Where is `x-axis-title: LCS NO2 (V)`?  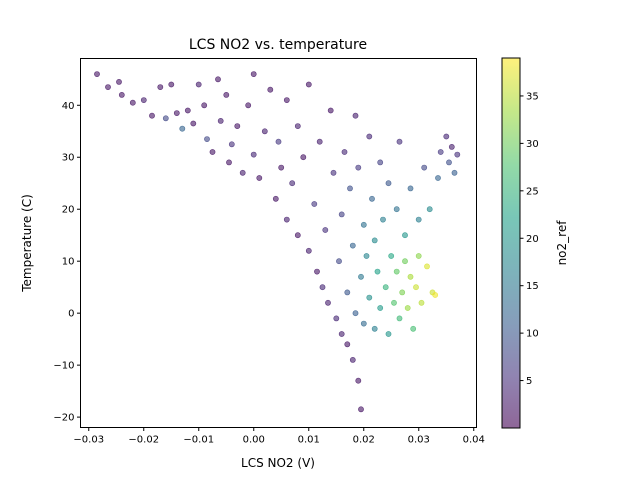
x-axis-title: LCS NO2 (V) is located at coordinates (278, 463).